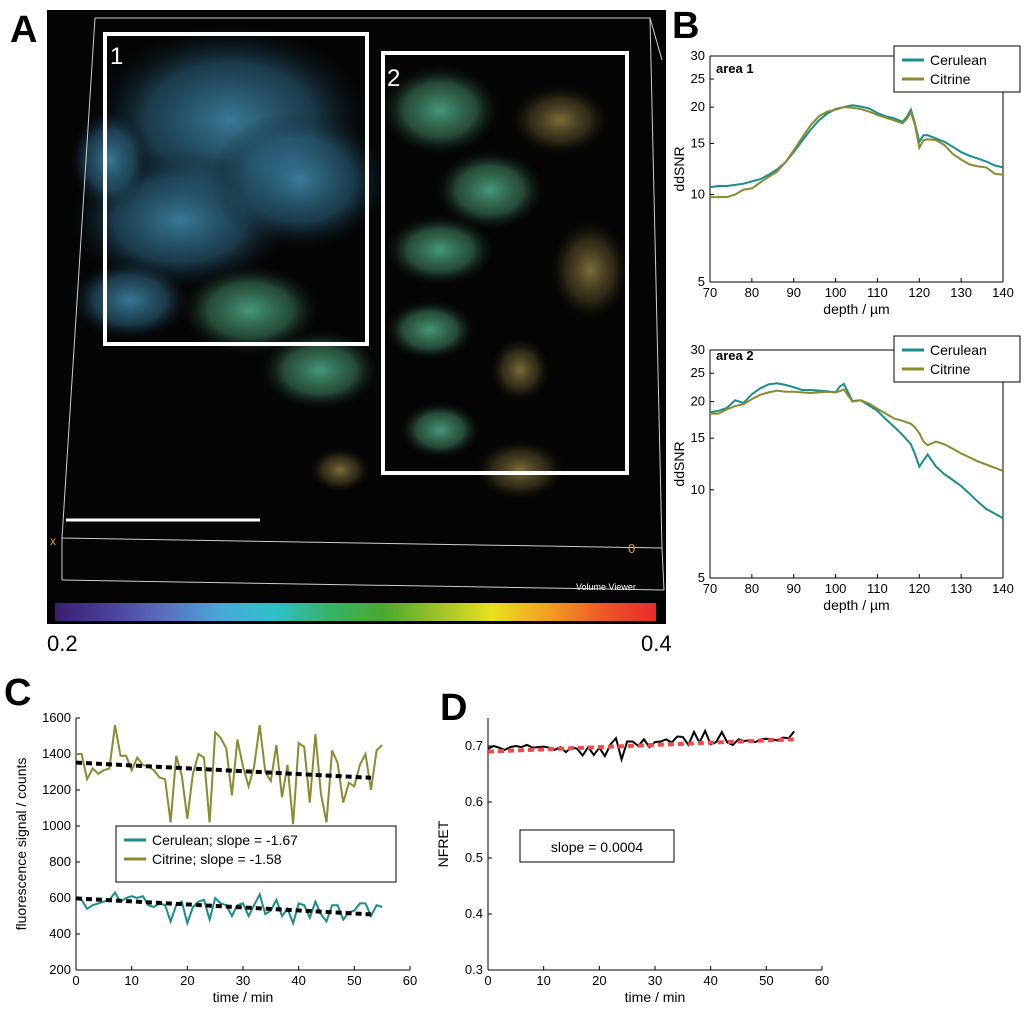 The image size is (1024, 1020). Describe the element at coordinates (735, 355) in the screenshot. I see `chart-title: area 2` at that location.